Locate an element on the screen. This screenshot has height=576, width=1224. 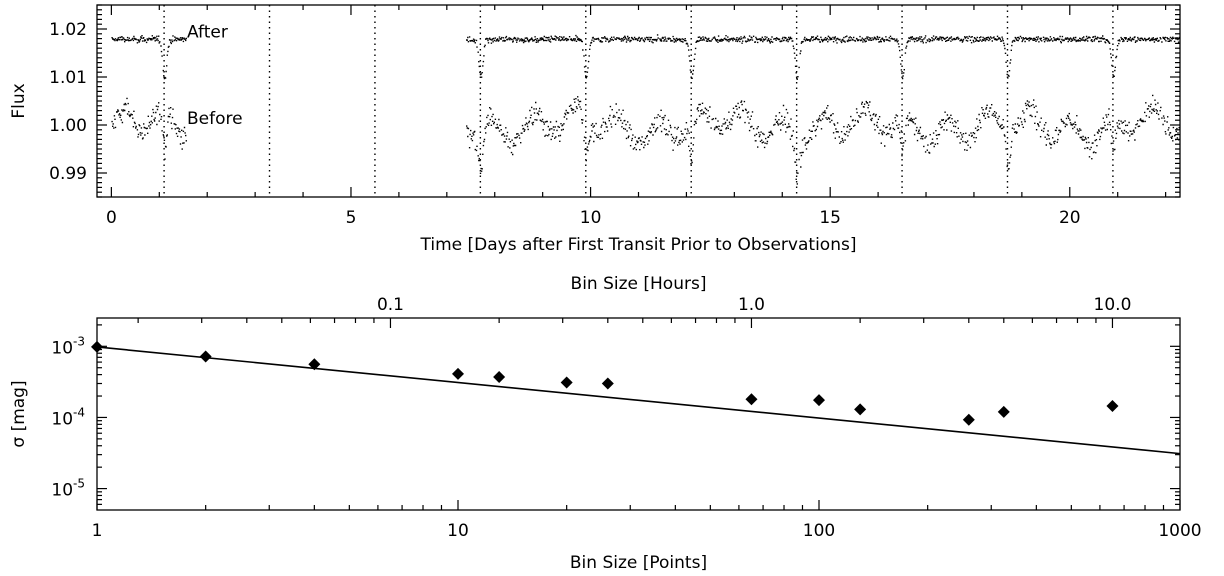
bottom-x-tick-label: 1 is located at coordinates (97, 531).